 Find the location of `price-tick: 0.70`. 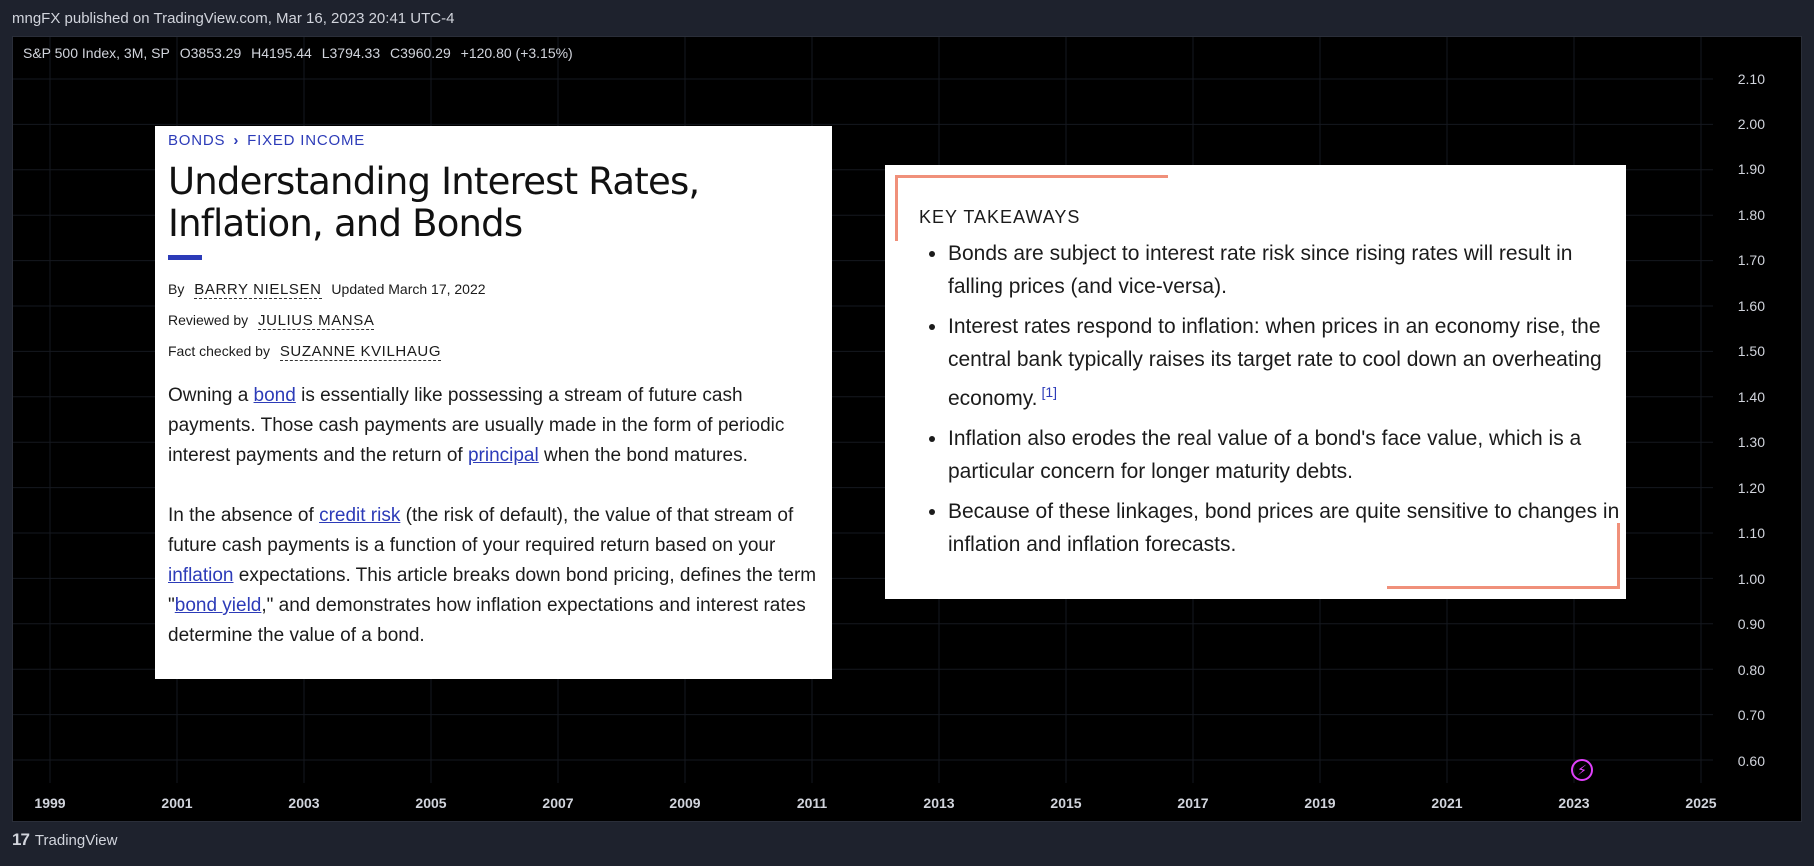

price-tick: 0.70 is located at coordinates (1751, 715).